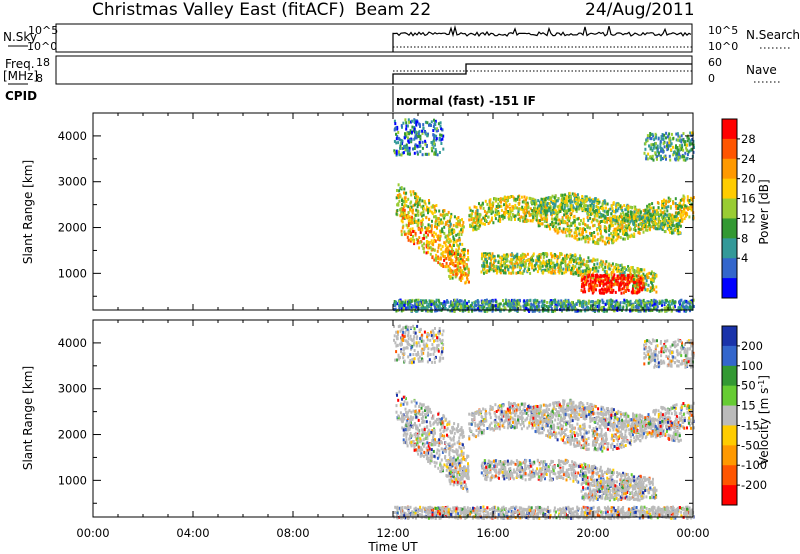 This screenshot has height=554, width=800. I want to click on colorbar-frame, so click(729, 208).